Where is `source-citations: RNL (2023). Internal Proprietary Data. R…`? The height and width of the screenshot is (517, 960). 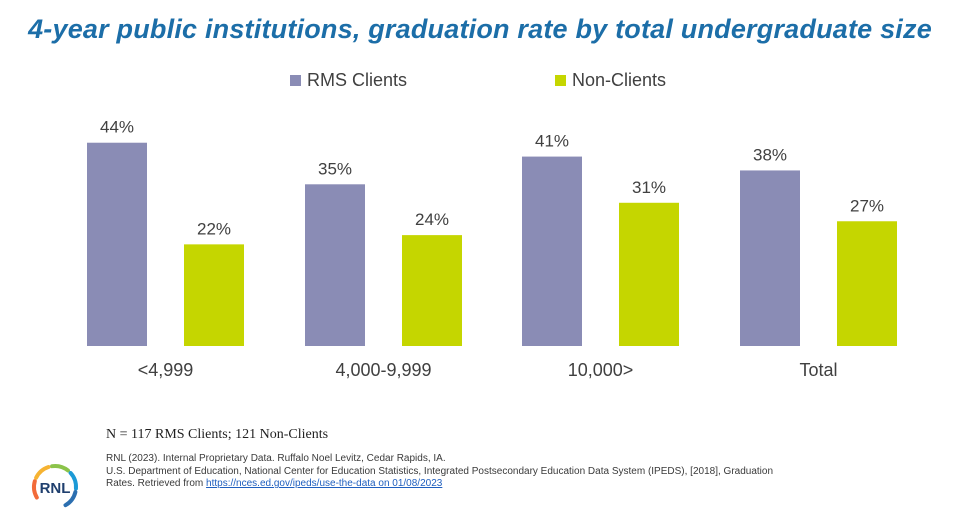 source-citations: RNL (2023). Internal Proprietary Data. R… is located at coordinates (506, 472).